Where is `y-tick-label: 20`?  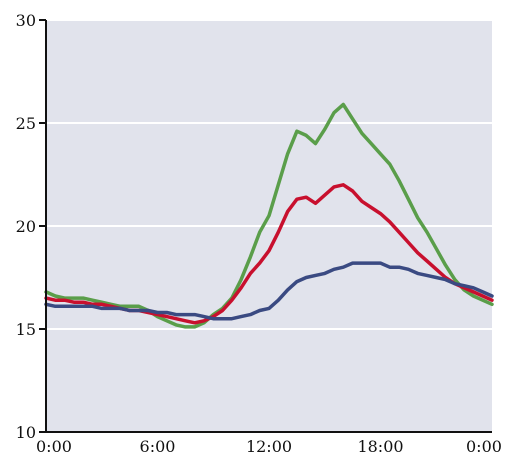 y-tick-label: 20 is located at coordinates (26, 226).